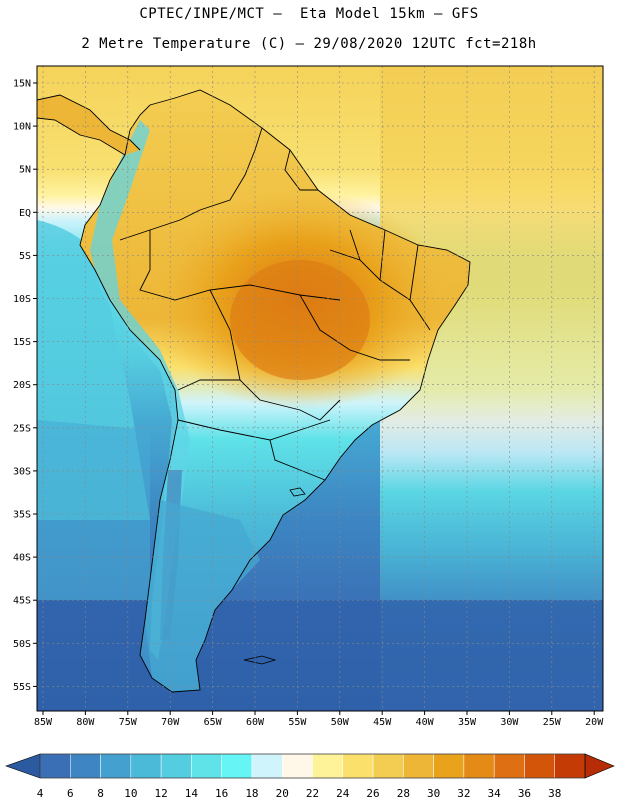 The width and height of the screenshot is (618, 800). I want to click on lat-tick-label: 35S, so click(22, 515).